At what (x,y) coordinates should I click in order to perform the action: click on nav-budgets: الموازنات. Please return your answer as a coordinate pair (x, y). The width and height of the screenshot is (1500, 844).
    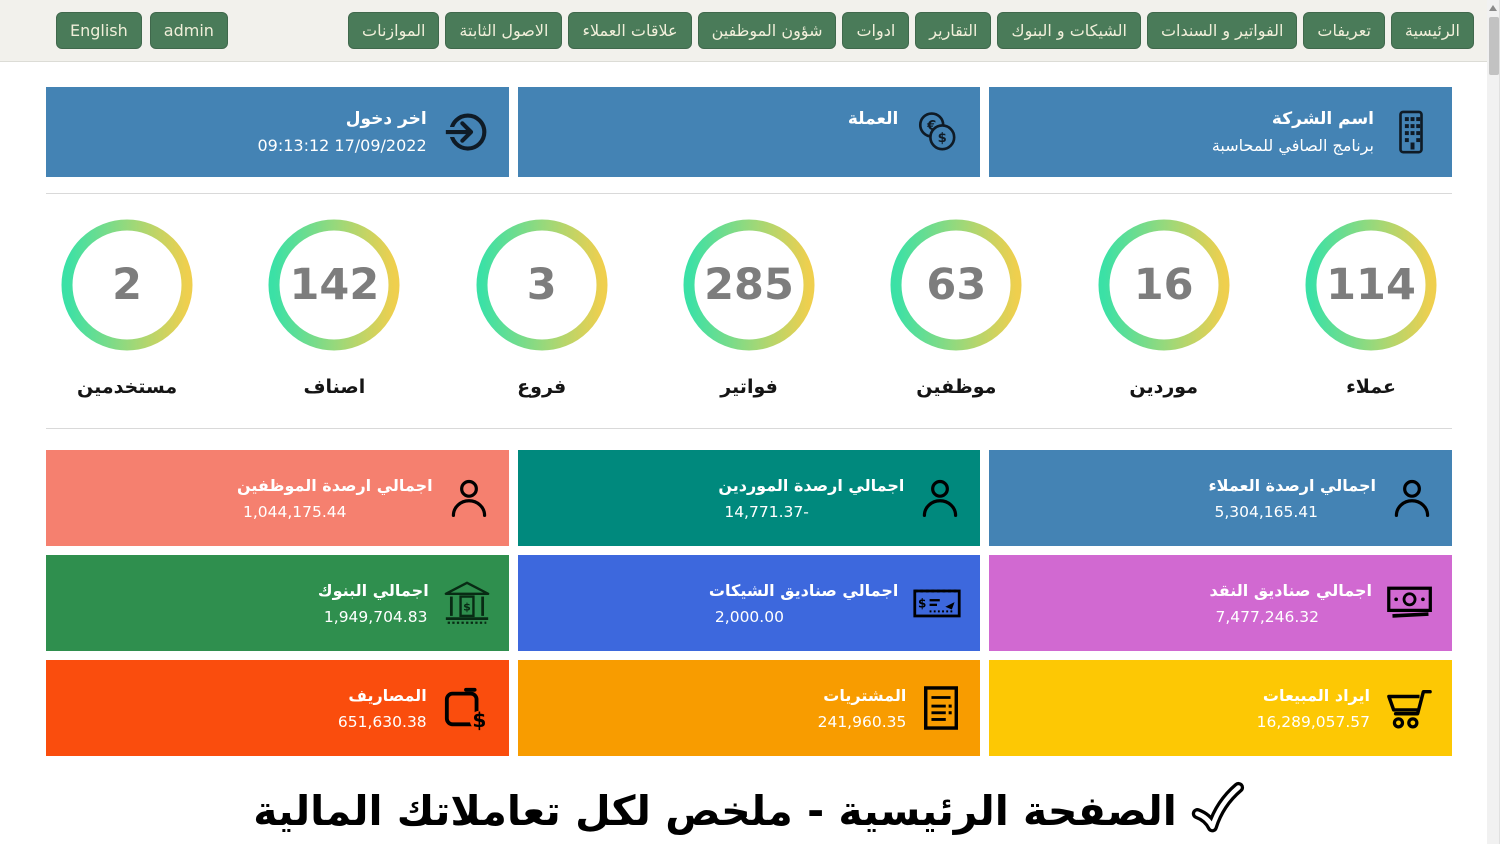
    Looking at the image, I should click on (394, 30).